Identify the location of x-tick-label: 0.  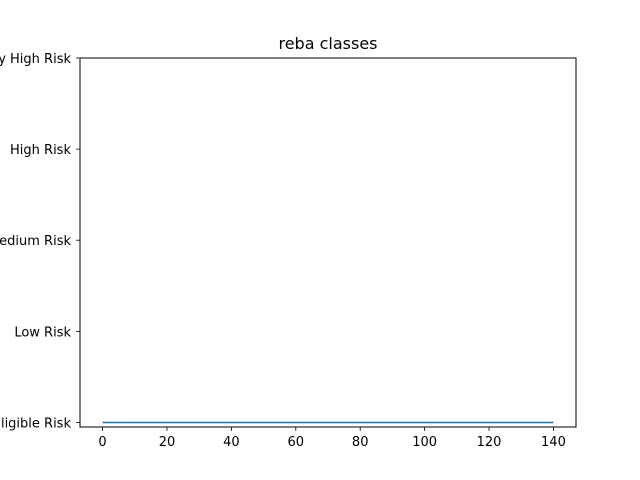
(102, 442).